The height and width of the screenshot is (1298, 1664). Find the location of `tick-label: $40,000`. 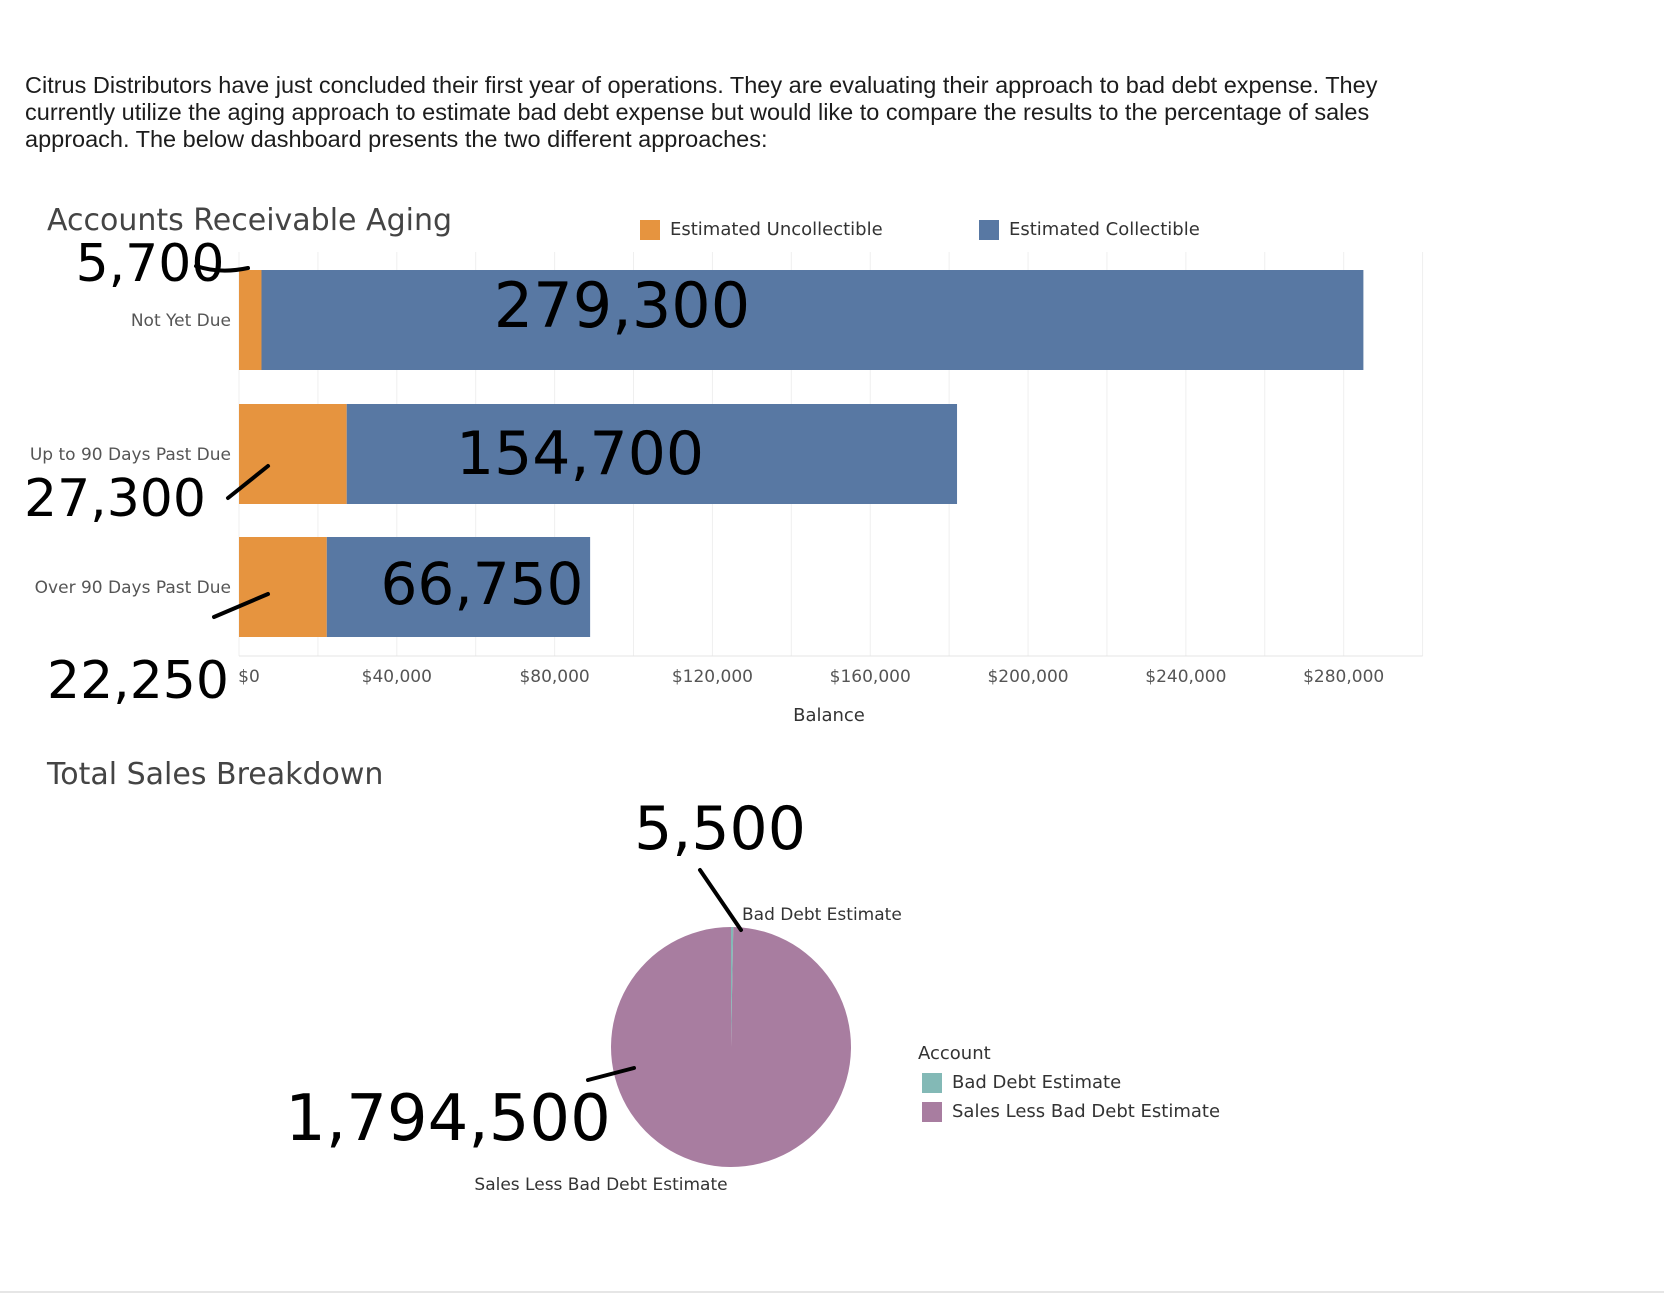

tick-label: $40,000 is located at coordinates (397, 677).